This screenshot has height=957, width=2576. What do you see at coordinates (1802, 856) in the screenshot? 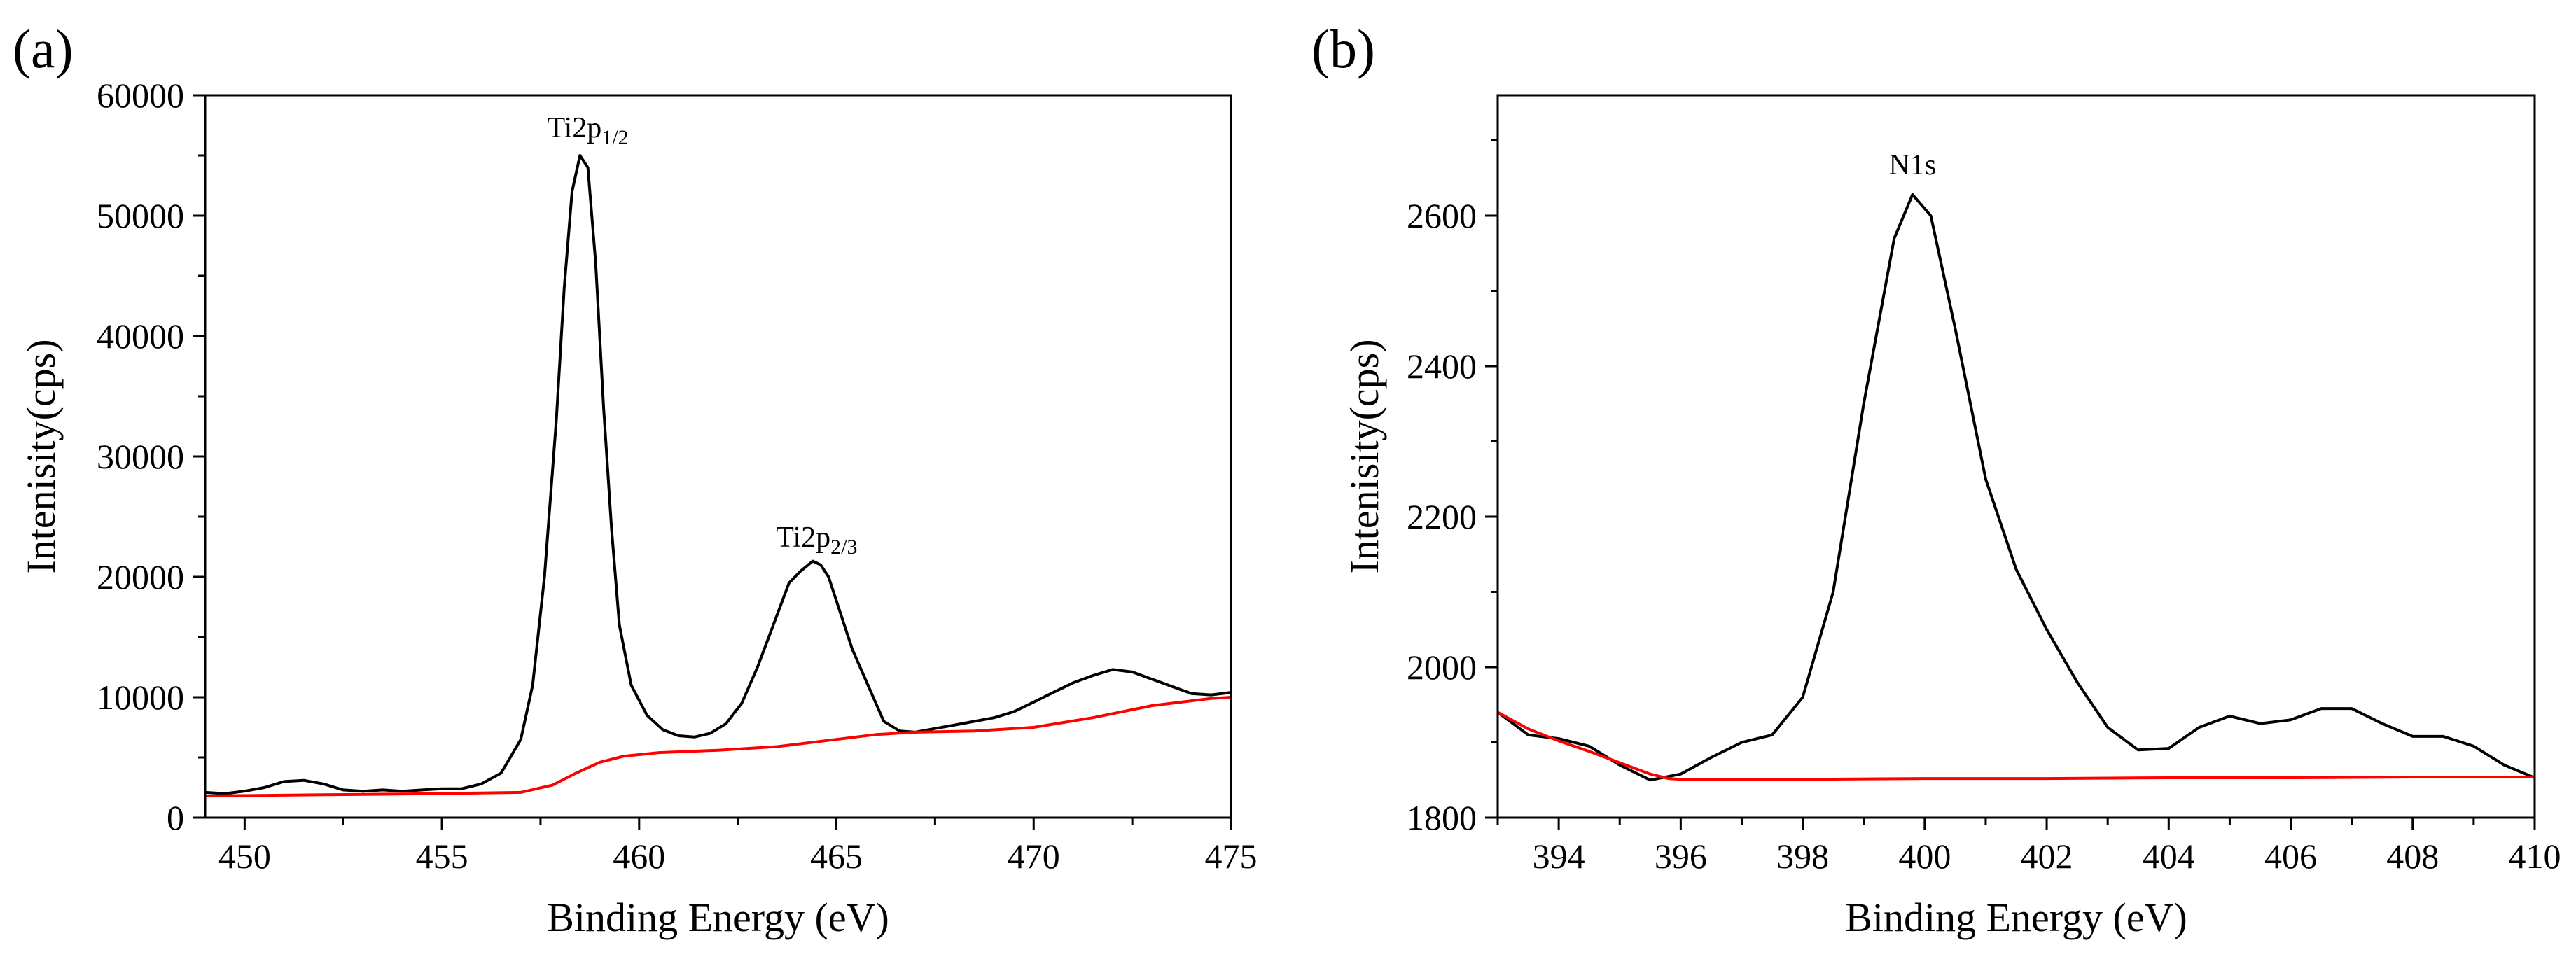
I see `x-tick-label: 398` at bounding box center [1802, 856].